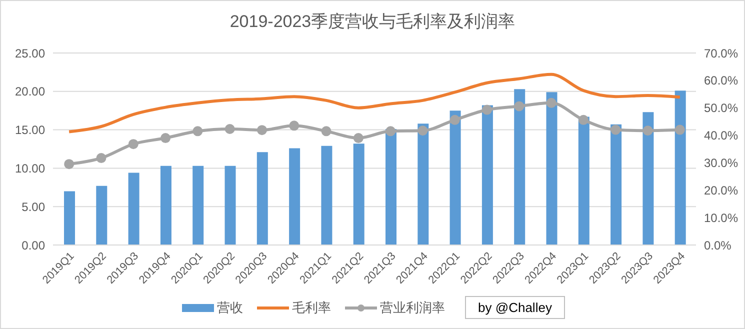 The width and height of the screenshot is (745, 329). I want to click on y2-tick-label: 40.0%, so click(721, 135).